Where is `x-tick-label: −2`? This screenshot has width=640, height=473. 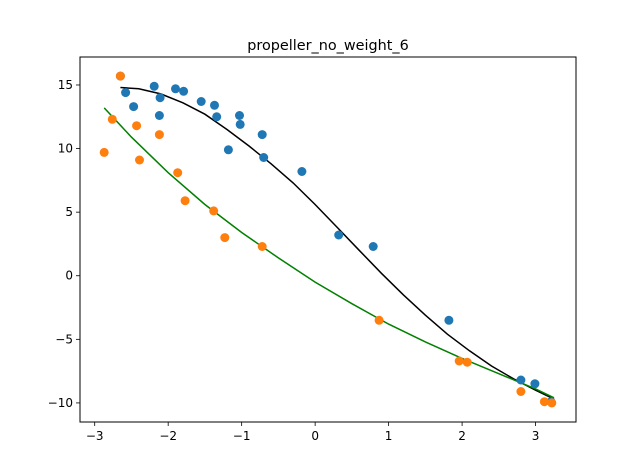 x-tick-label: −2 is located at coordinates (168, 436).